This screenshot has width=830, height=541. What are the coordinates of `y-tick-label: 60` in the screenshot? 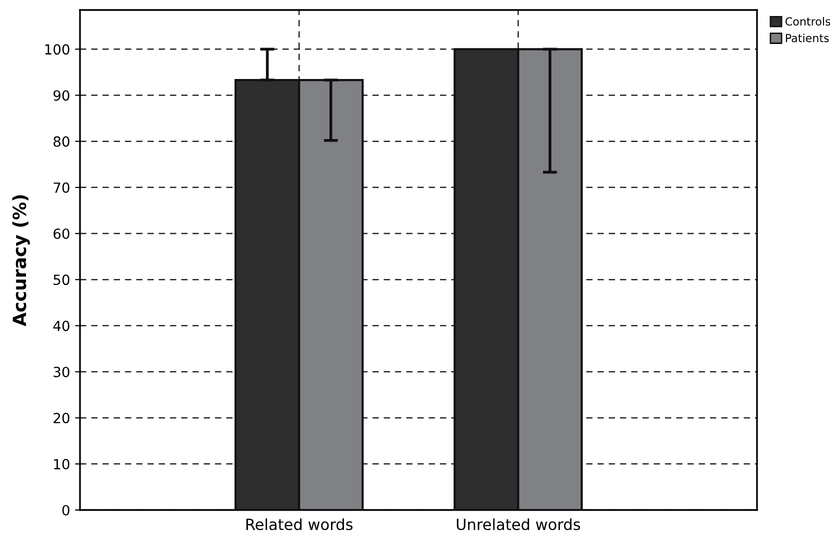 It's located at (62, 233).